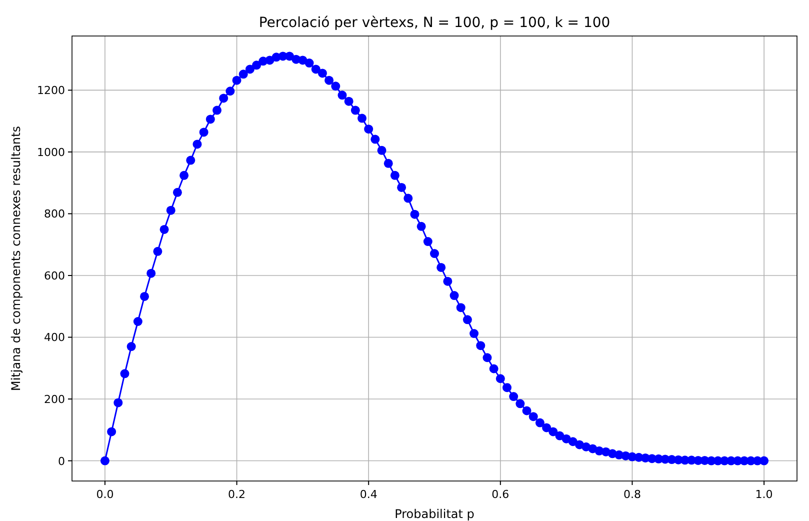 The width and height of the screenshot is (809, 521). What do you see at coordinates (54, 214) in the screenshot?
I see `y-tick-label: 800` at bounding box center [54, 214].